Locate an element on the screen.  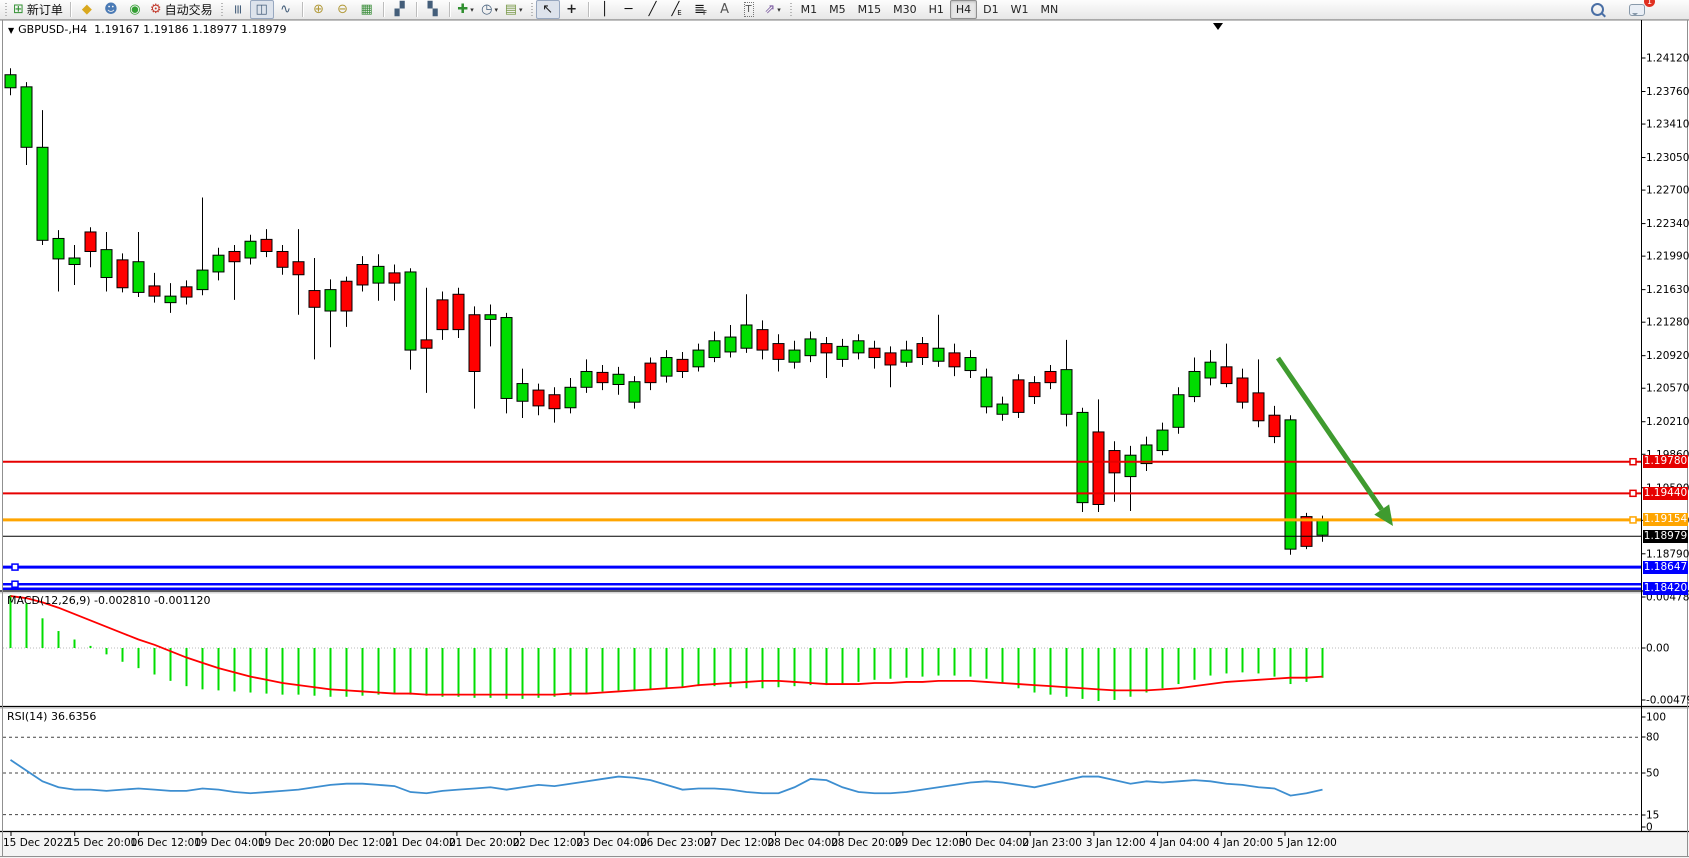
timeframe-M30: M30 is located at coordinates (905, 9).